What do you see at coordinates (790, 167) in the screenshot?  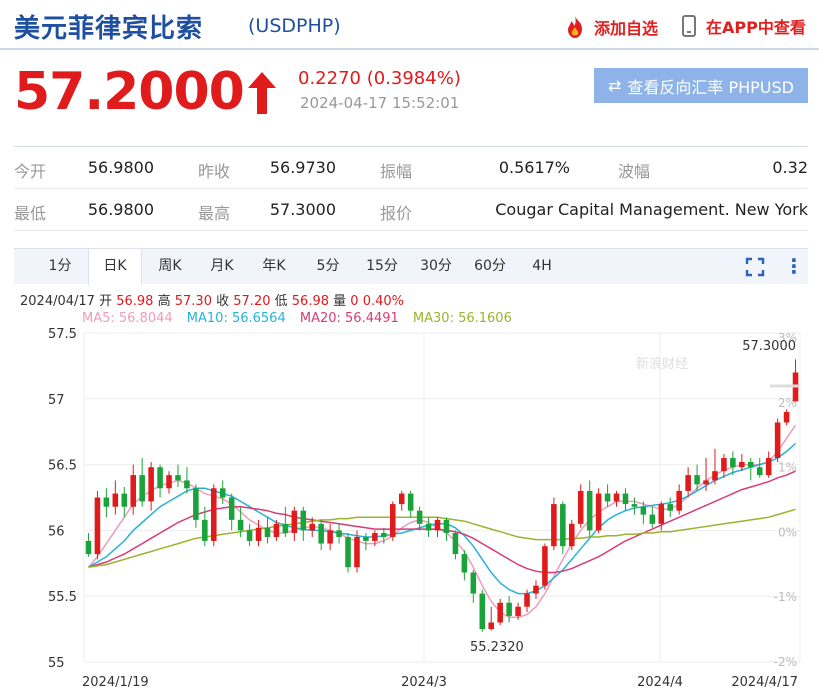 I see `info-value: 0.32` at bounding box center [790, 167].